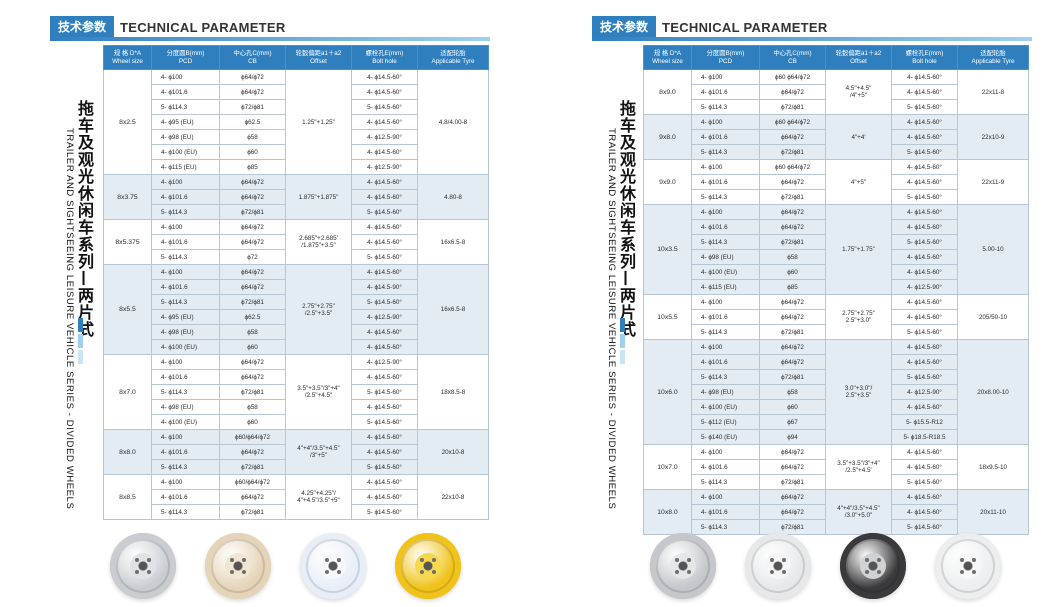 The image size is (1060, 607). What do you see at coordinates (667, 392) in the screenshot?
I see `wheel-size-cell: 10x6.0` at bounding box center [667, 392].